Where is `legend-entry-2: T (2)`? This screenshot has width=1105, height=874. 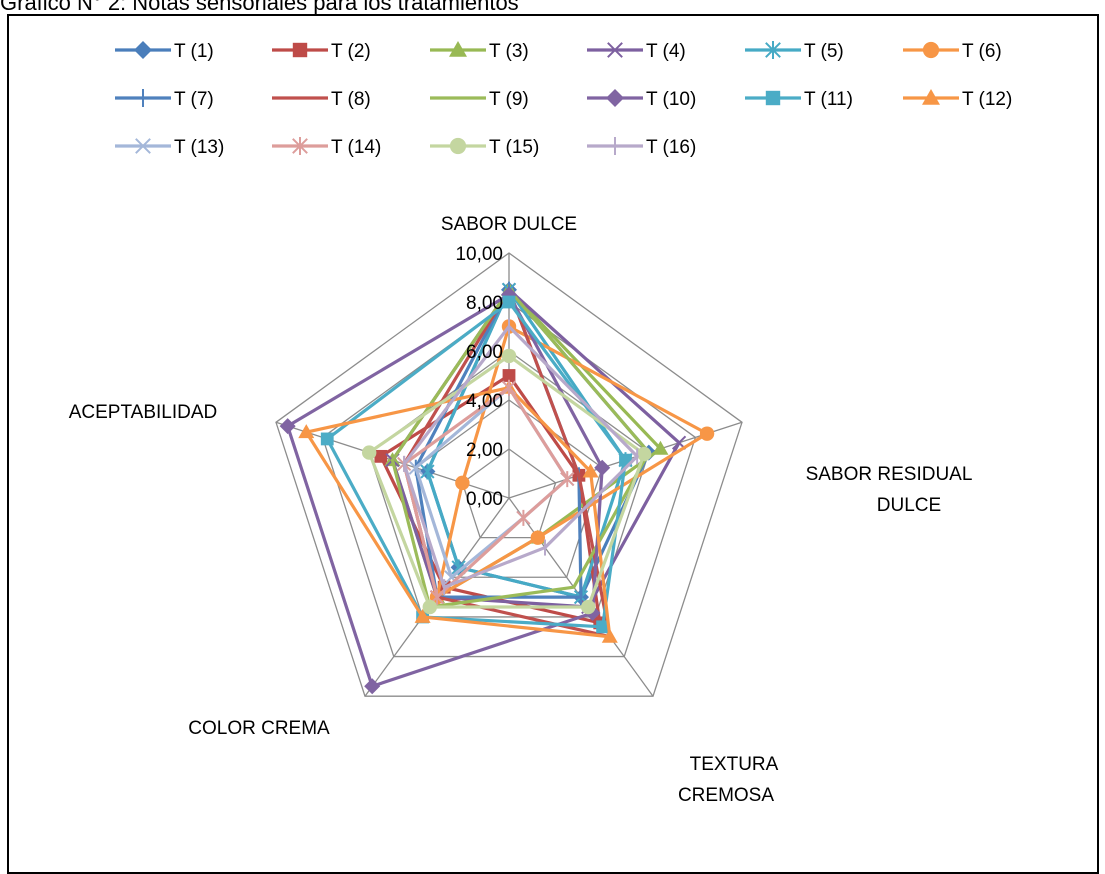
legend-entry-2: T (2) is located at coordinates (321, 51).